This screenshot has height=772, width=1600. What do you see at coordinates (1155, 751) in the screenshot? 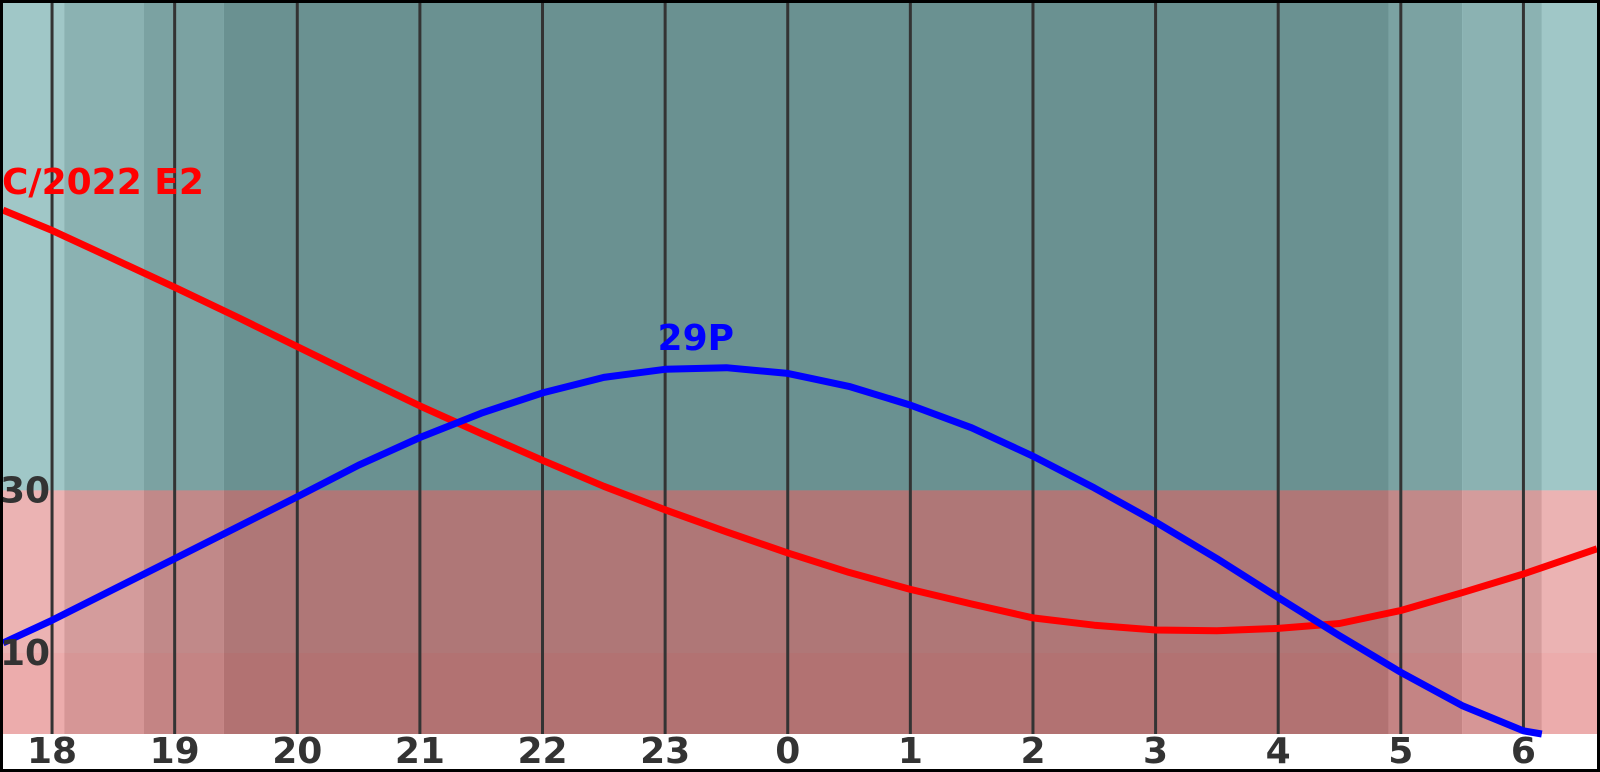
I see `x-tick-3: 3` at bounding box center [1155, 751].